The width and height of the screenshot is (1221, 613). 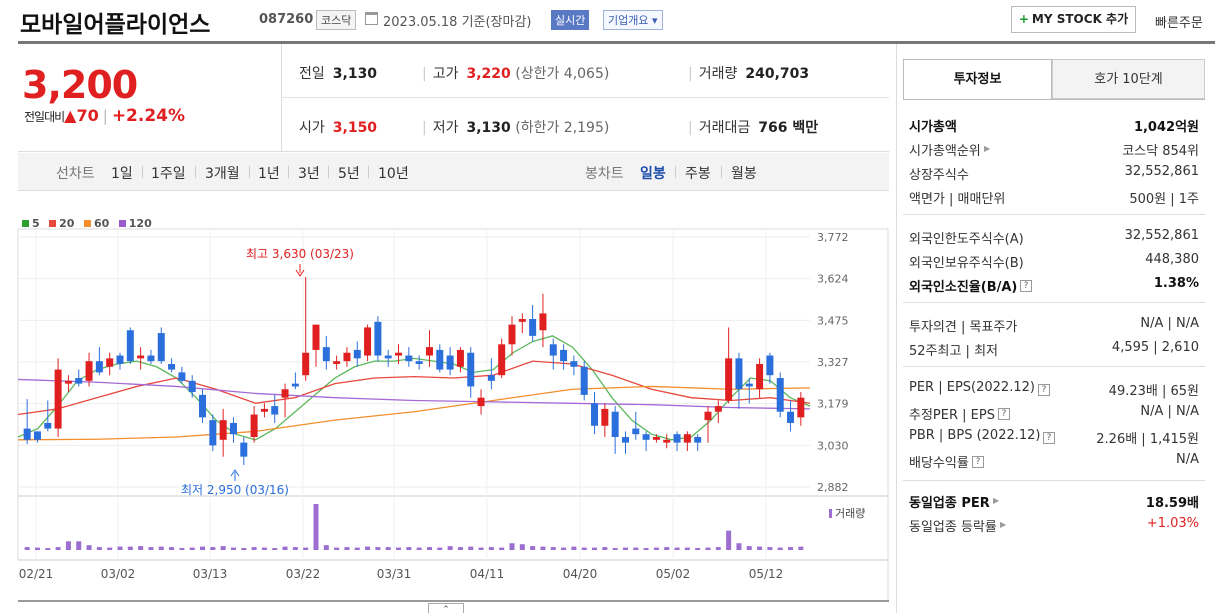 What do you see at coordinates (168, 174) in the screenshot?
I see `tab-period-1w: 1주일` at bounding box center [168, 174].